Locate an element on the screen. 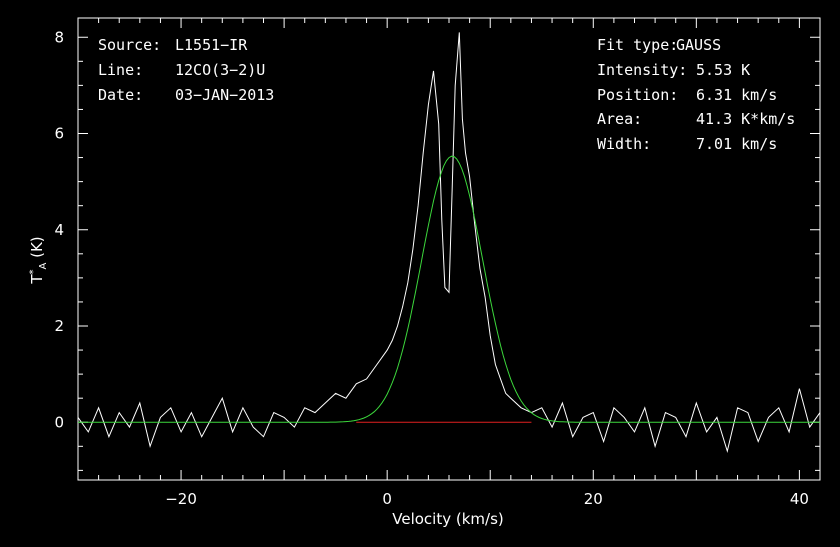 The width and height of the screenshot is (840, 547). y-tick-label: 2 is located at coordinates (59, 326).